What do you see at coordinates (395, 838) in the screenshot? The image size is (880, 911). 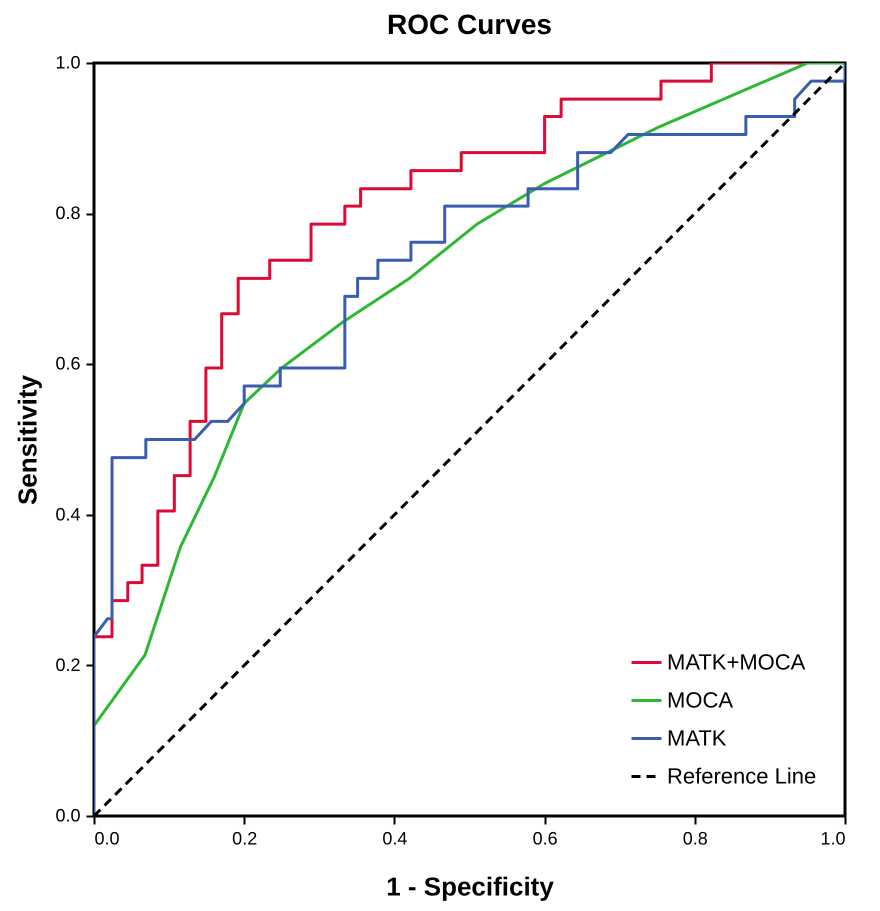 I see `x-tick-label: 0.4` at bounding box center [395, 838].